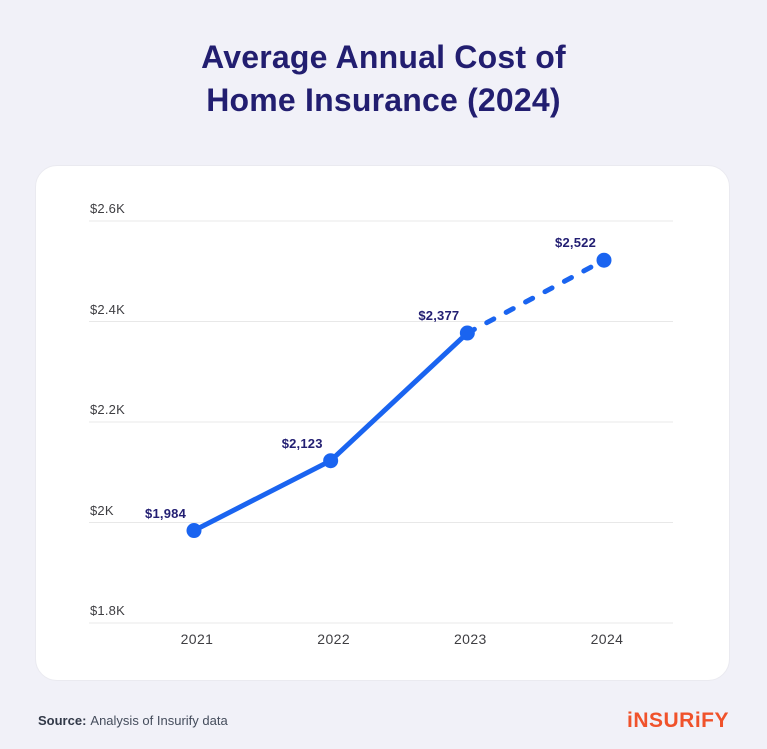 The image size is (767, 749). Describe the element at coordinates (535, 296) in the screenshot. I see `series-line-dashed` at that location.